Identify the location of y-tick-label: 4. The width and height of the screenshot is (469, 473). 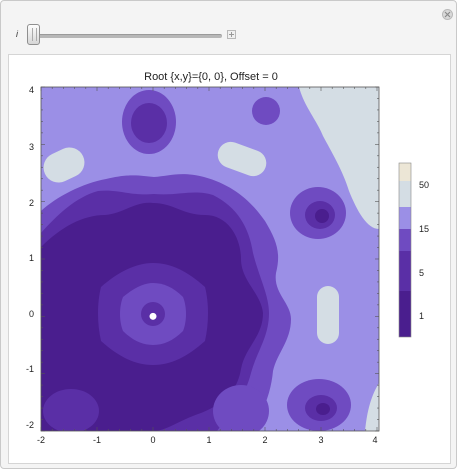
(31, 90).